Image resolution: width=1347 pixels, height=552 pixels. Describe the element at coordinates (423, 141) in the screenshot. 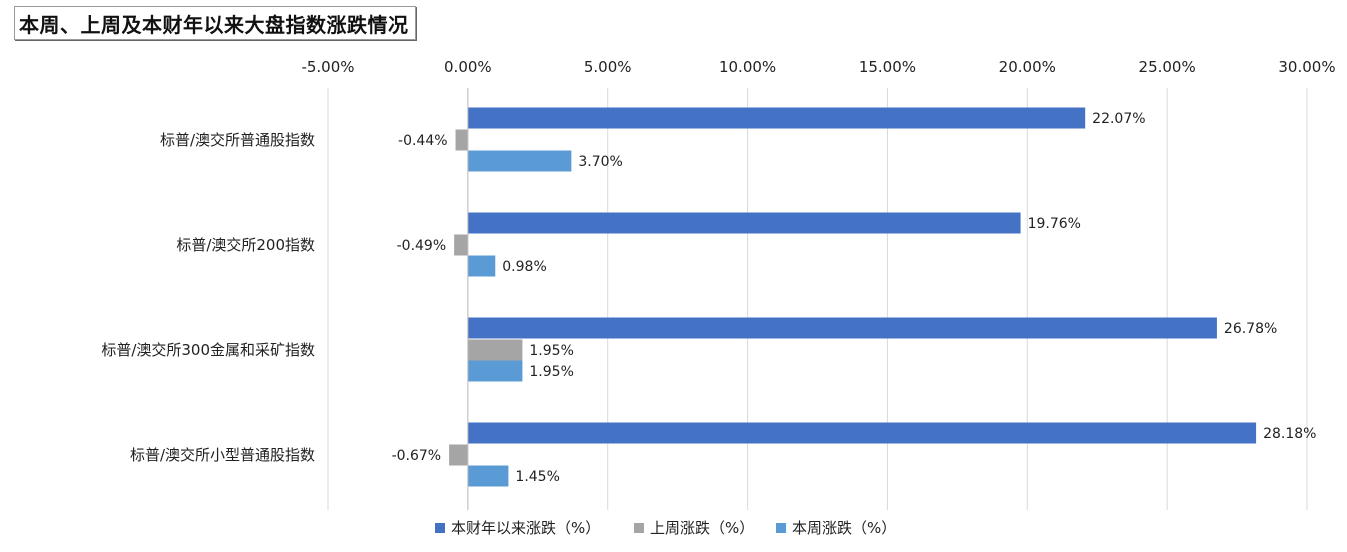

I see `data-label: -0.44%` at that location.